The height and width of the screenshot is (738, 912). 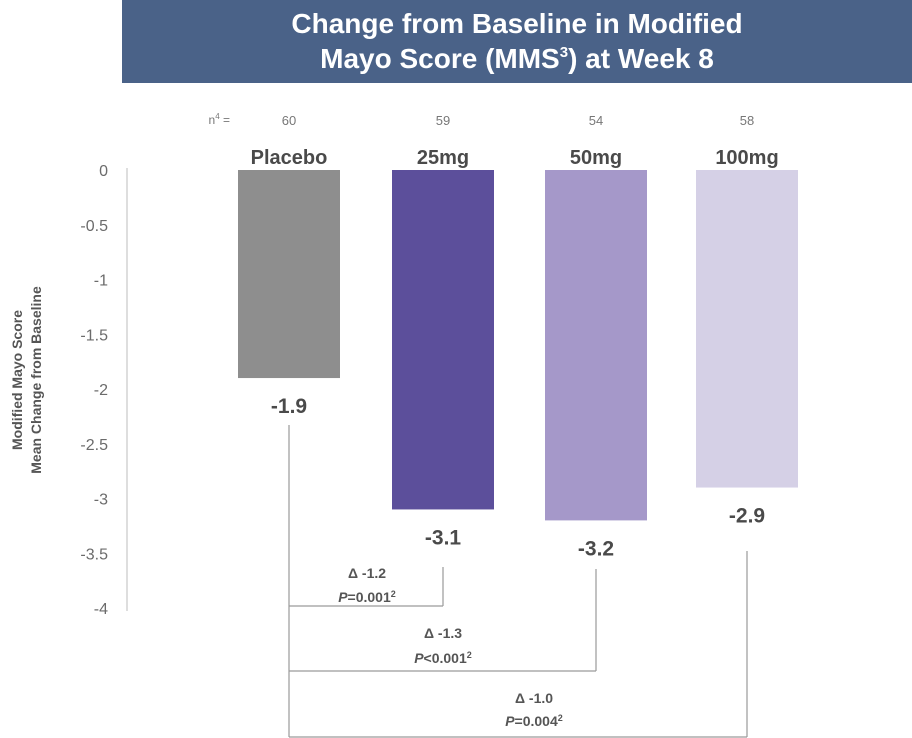 I want to click on category-label: Placebo, so click(x=289, y=158).